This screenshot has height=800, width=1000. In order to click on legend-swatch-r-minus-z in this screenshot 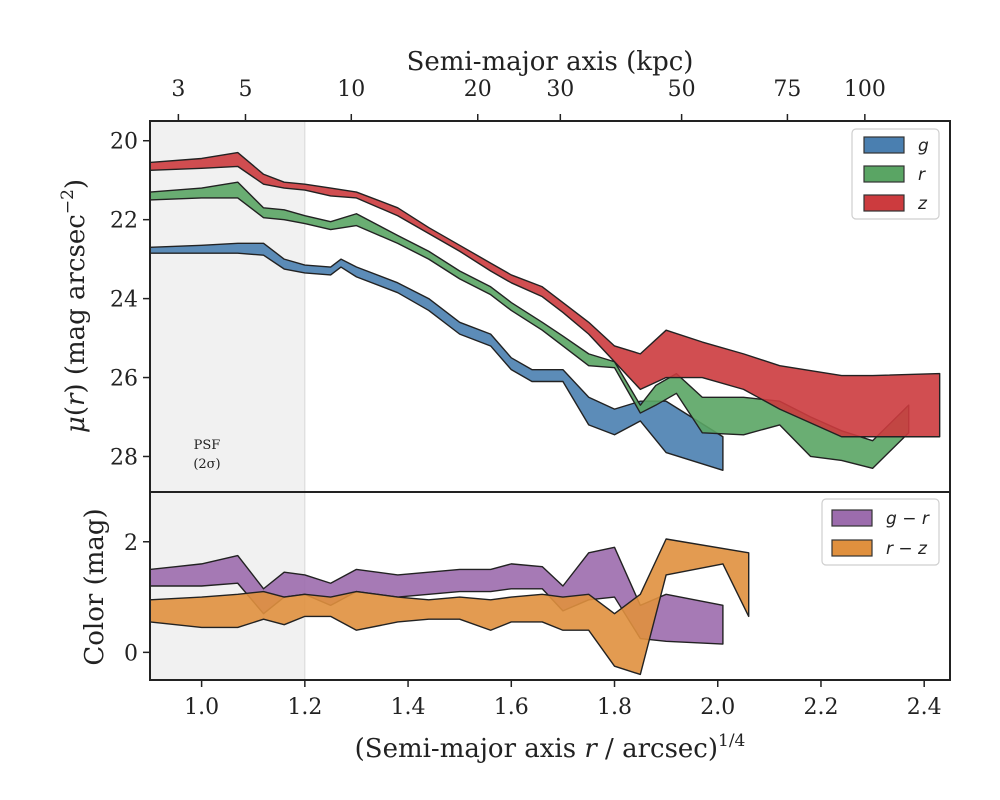, I will do `click(852, 548)`.